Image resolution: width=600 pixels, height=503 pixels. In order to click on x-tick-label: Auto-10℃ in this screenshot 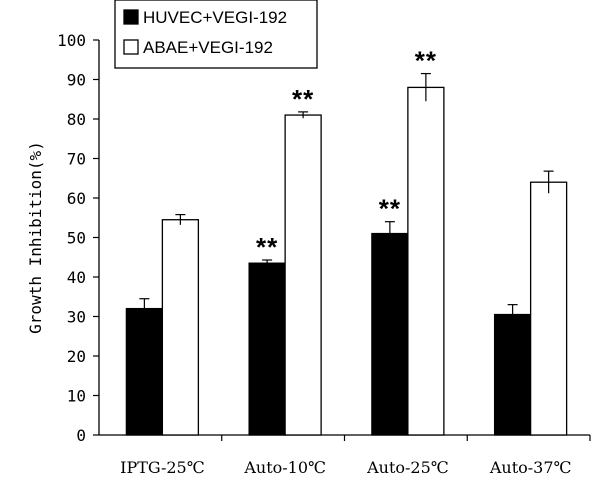, I will do `click(284, 467)`.